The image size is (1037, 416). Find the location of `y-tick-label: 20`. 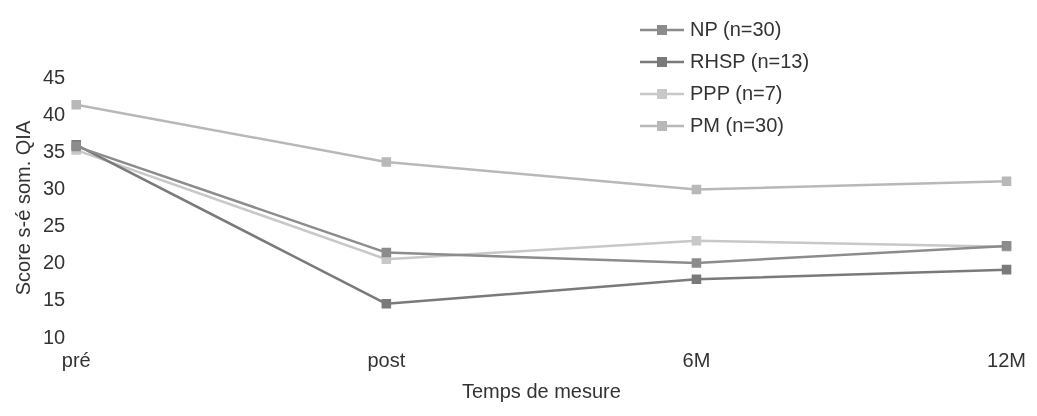

y-tick-label: 20 is located at coordinates (54, 262).